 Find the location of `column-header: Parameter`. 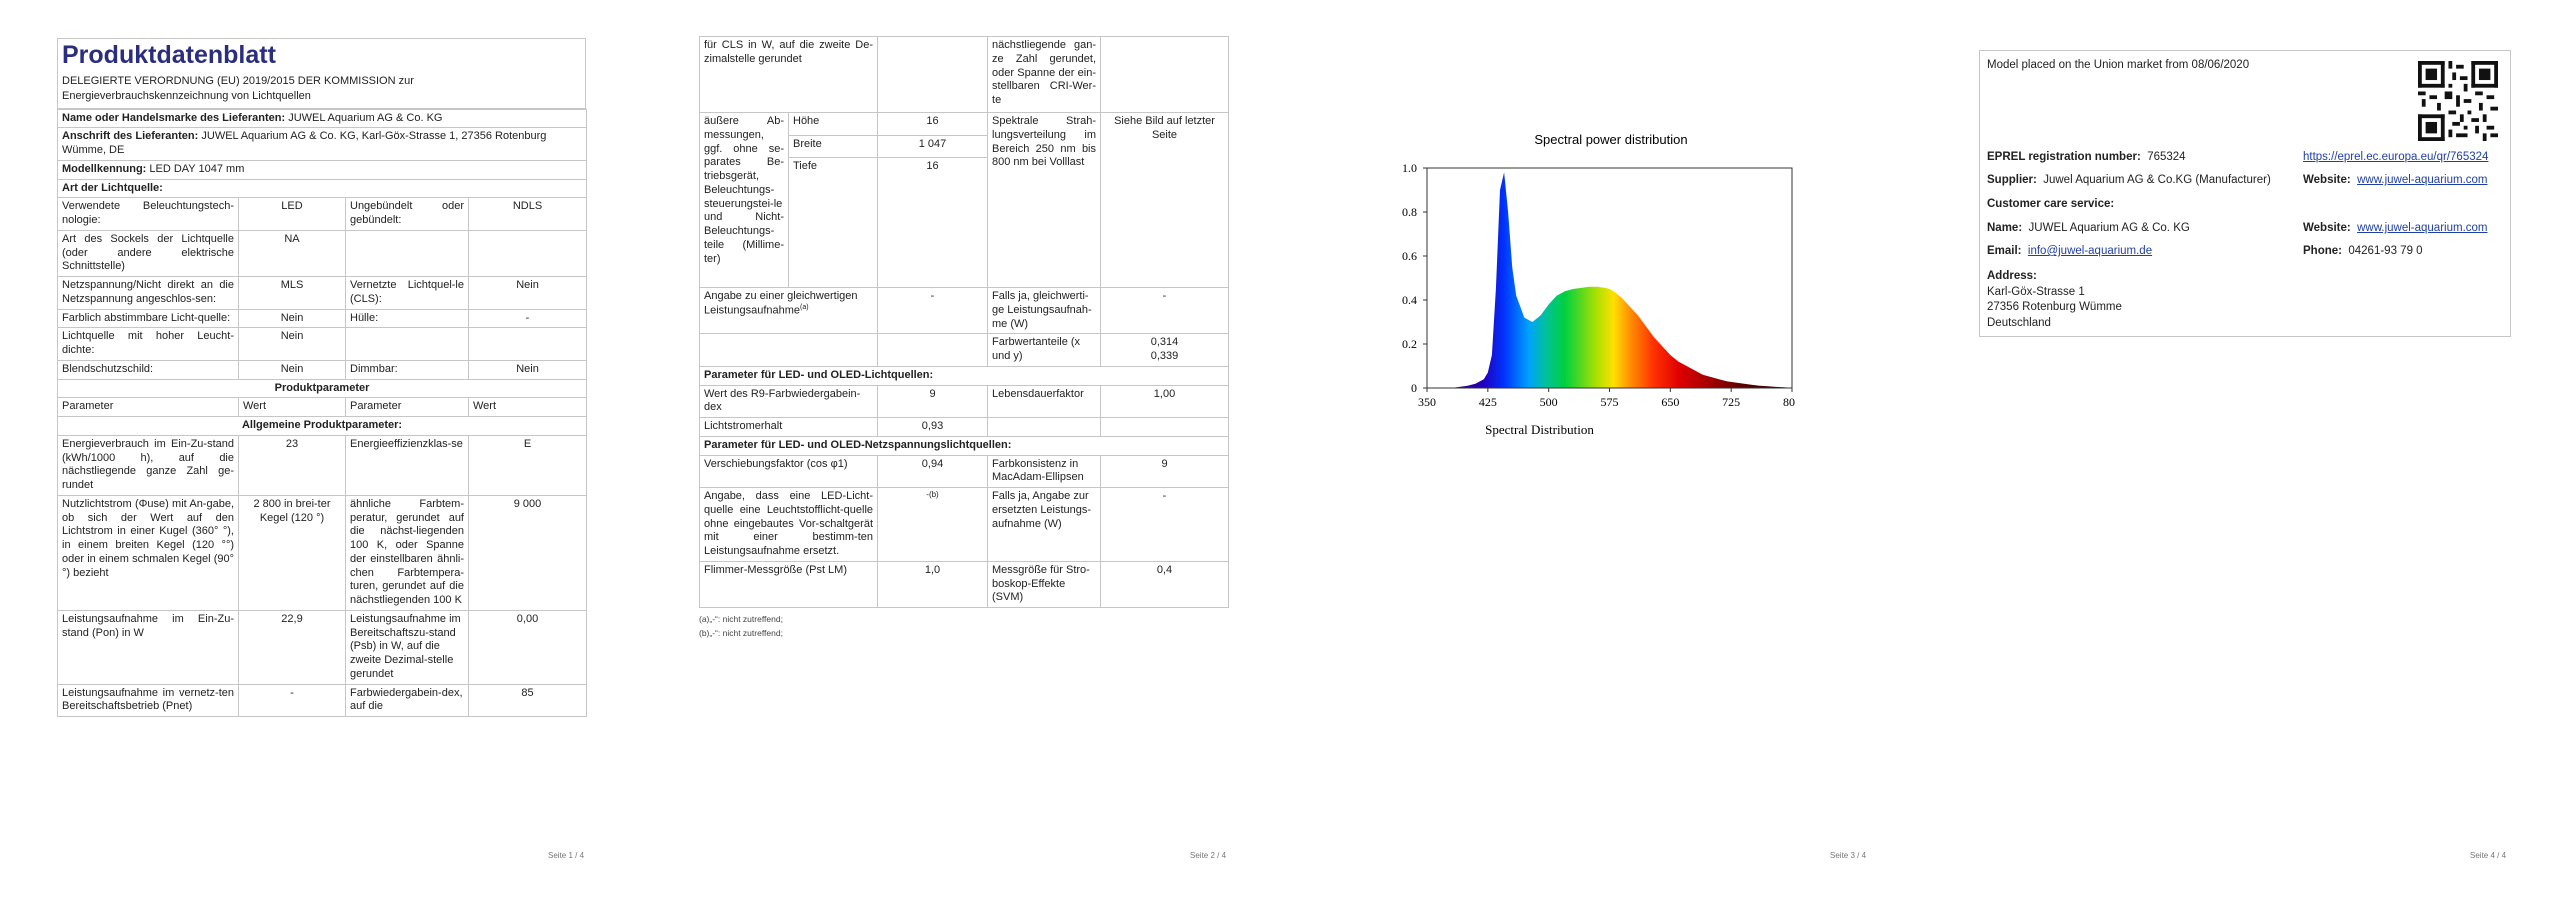

column-header: Parameter is located at coordinates (148, 407).